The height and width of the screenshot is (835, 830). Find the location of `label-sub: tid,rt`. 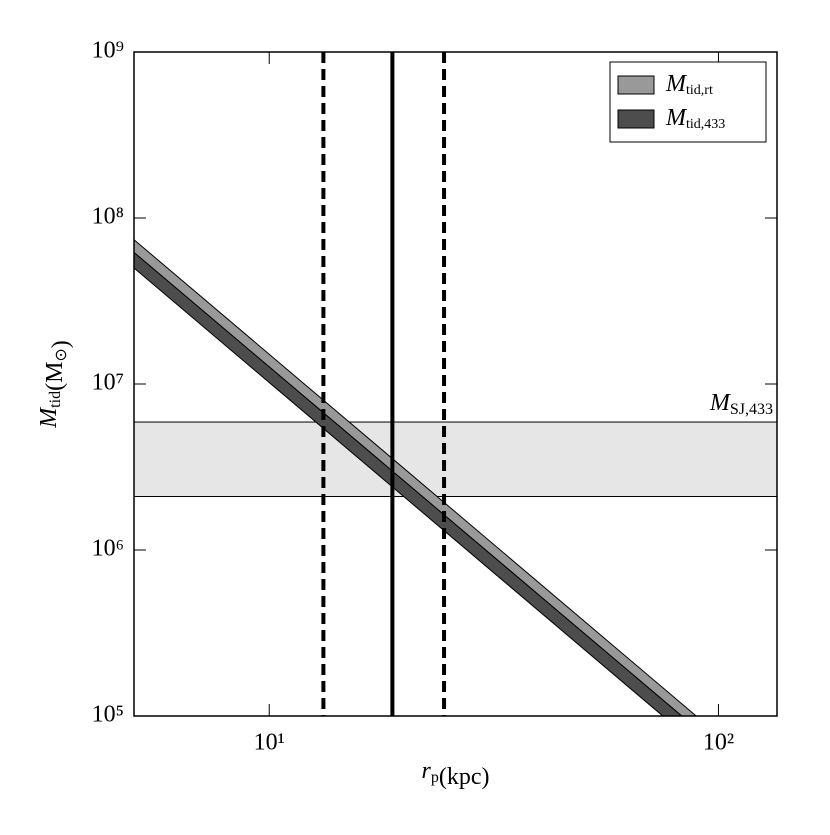

label-sub: tid,rt is located at coordinates (699, 90).